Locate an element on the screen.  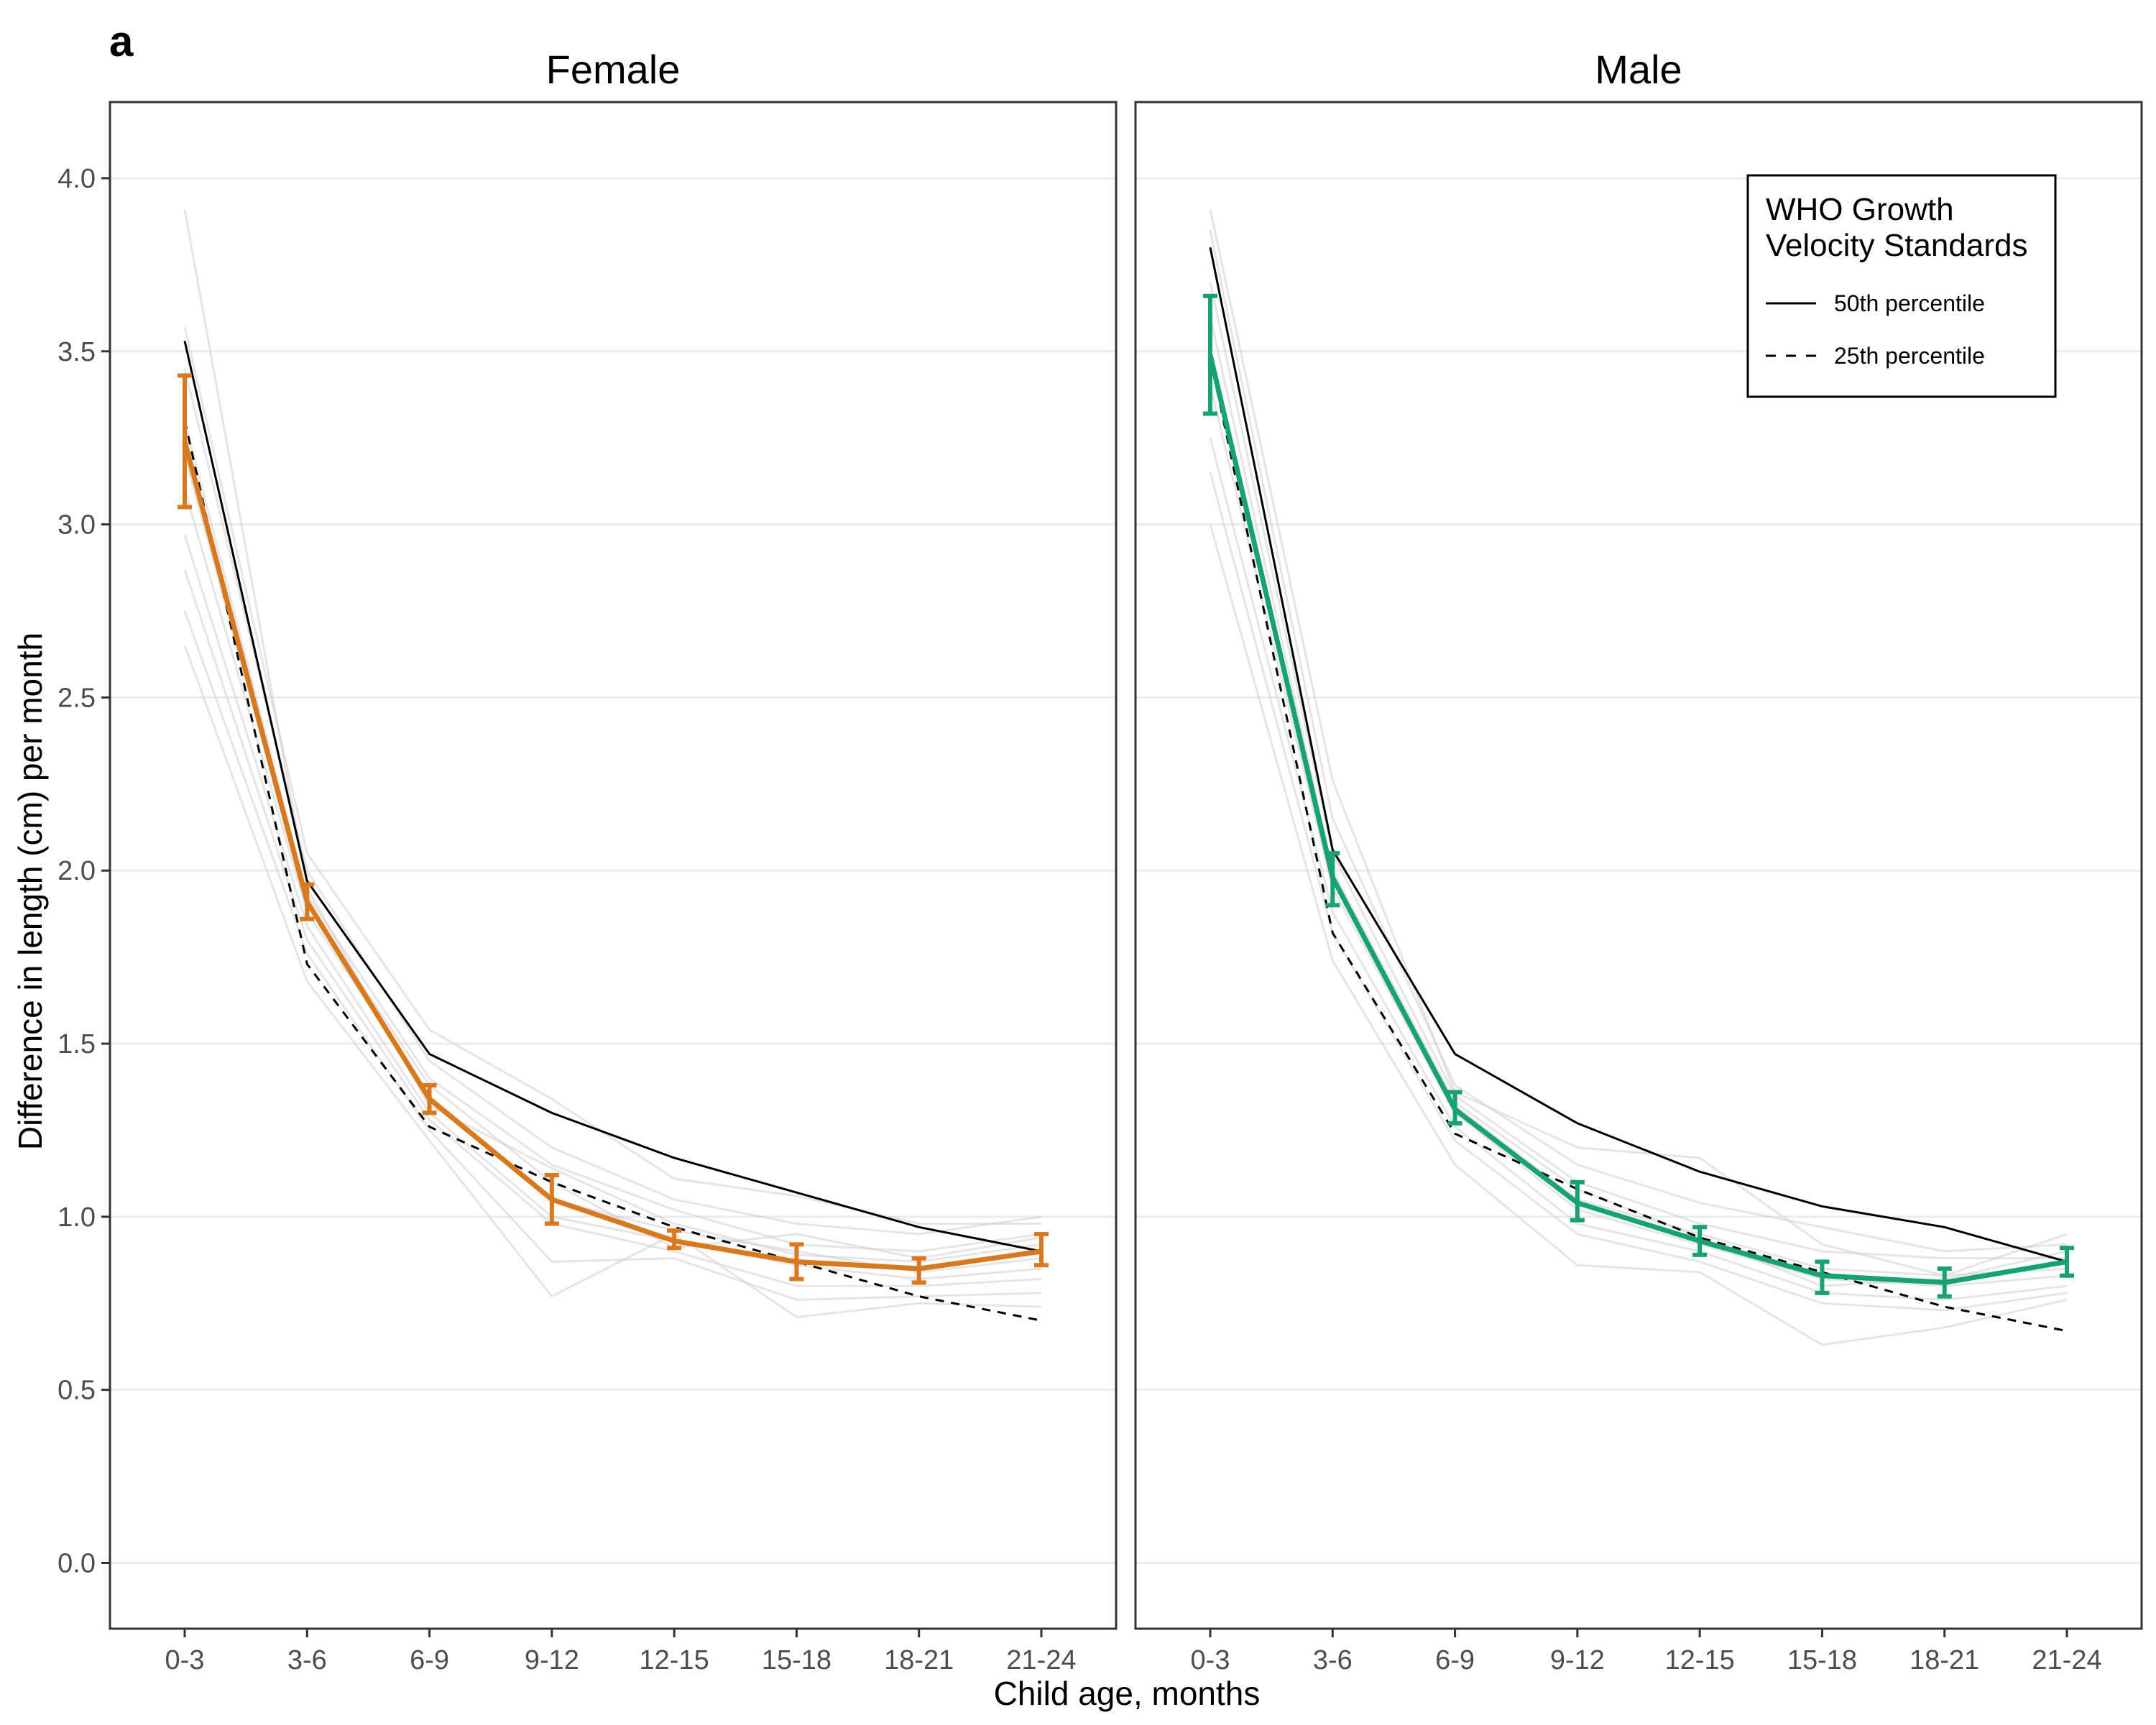
legend-box is located at coordinates (1901, 286).